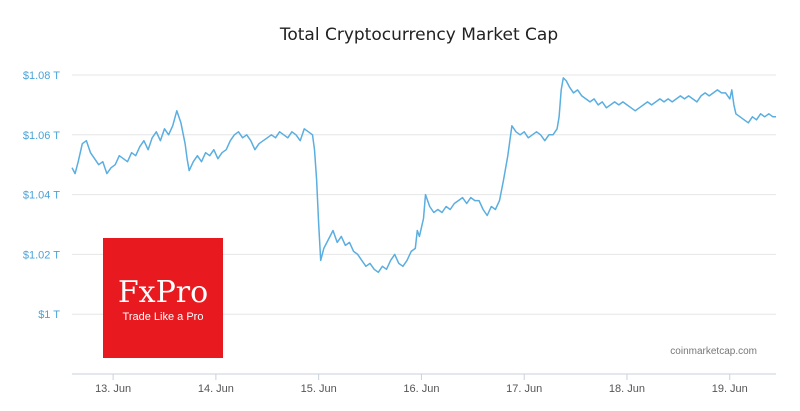  Describe the element at coordinates (421, 389) in the screenshot. I see `x-tick-label: 16. Jun` at that location.